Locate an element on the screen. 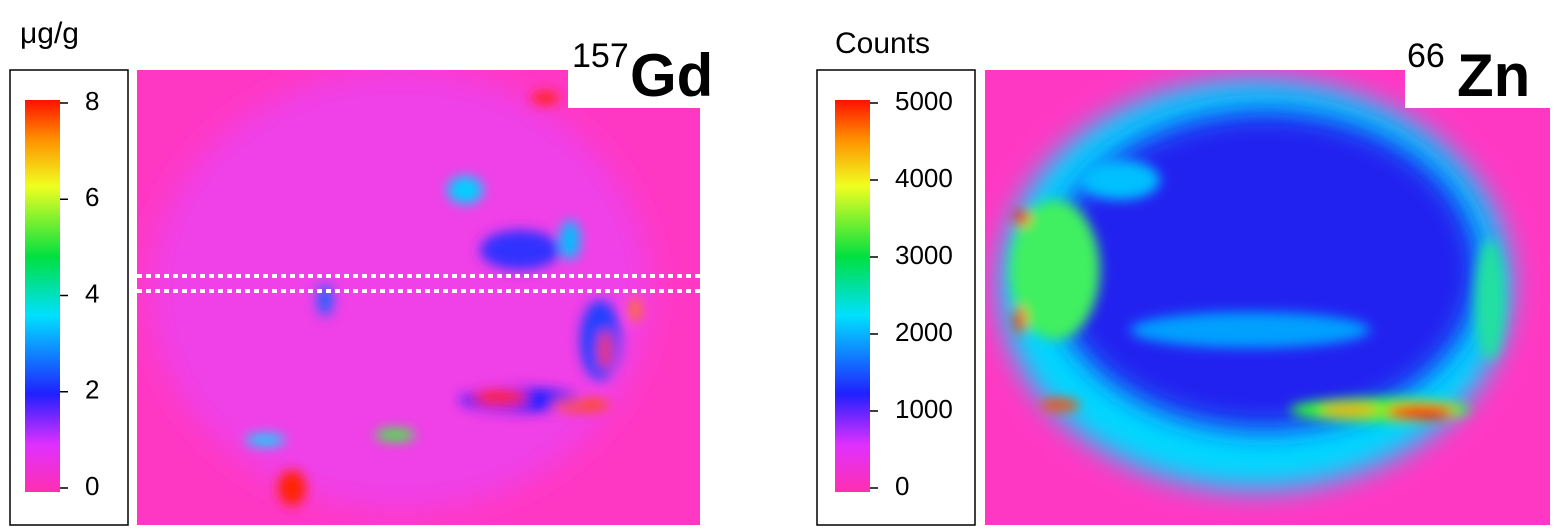 Image resolution: width=1555 pixels, height=532 pixels. tick-label: 2 is located at coordinates (92, 390).